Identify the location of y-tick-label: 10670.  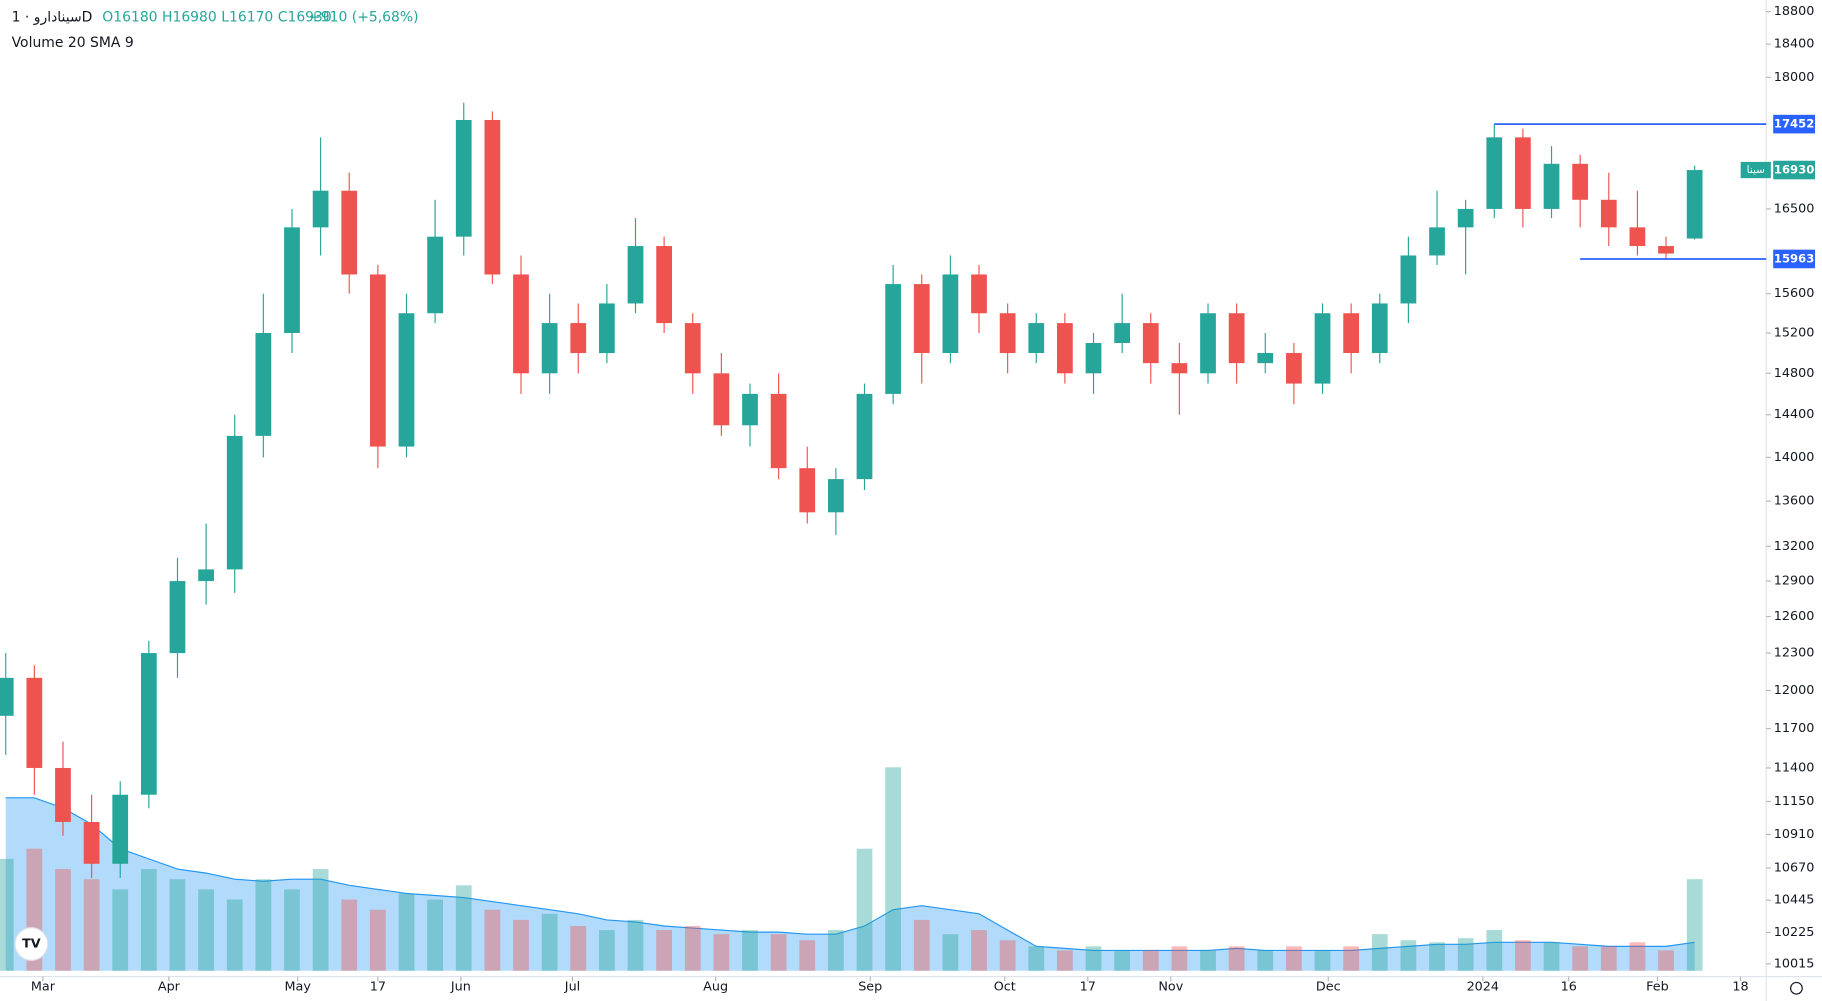
(1794, 868).